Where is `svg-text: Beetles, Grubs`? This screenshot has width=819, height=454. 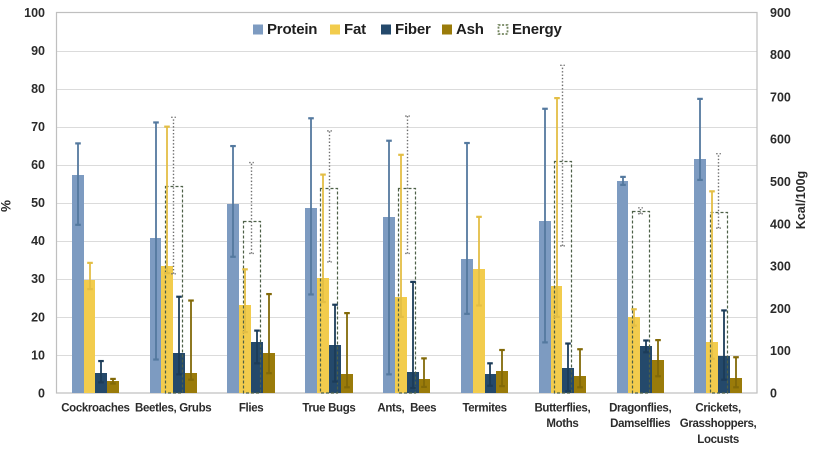 svg-text: Beetles, Grubs is located at coordinates (173, 409).